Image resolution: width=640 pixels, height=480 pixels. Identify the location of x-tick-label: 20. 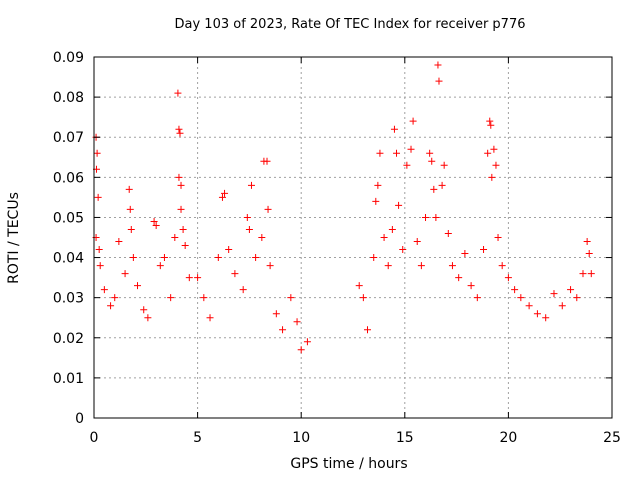
(508, 438).